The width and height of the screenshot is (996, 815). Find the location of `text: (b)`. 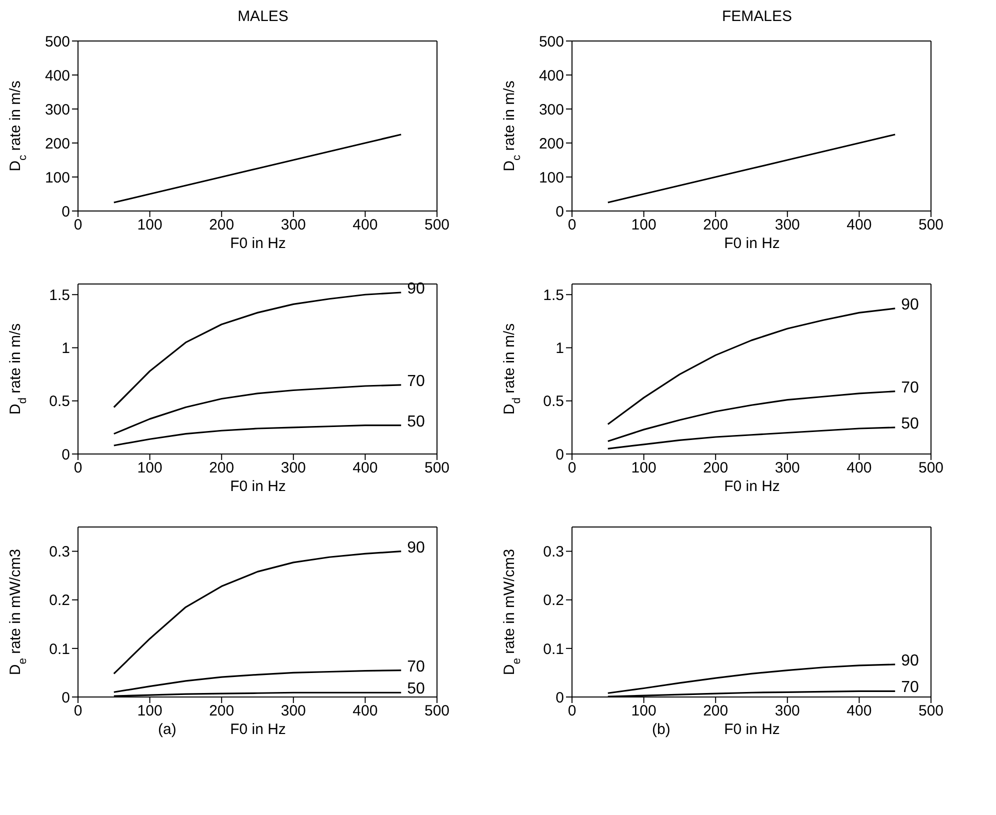

text: (b) is located at coordinates (661, 729).